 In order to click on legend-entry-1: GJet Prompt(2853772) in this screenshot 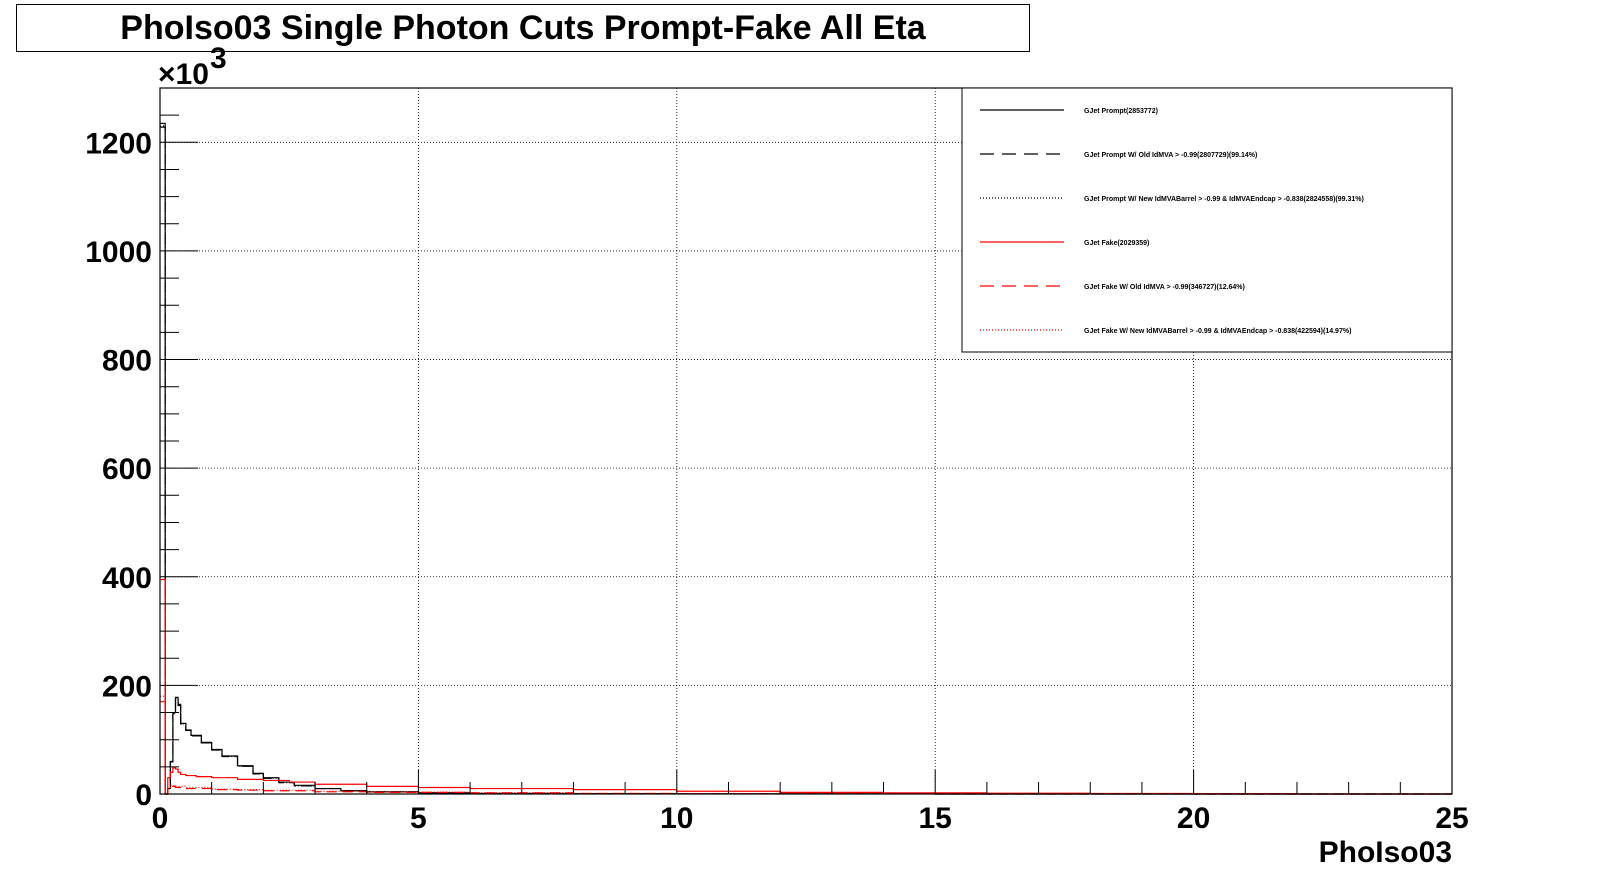, I will do `click(1121, 111)`.